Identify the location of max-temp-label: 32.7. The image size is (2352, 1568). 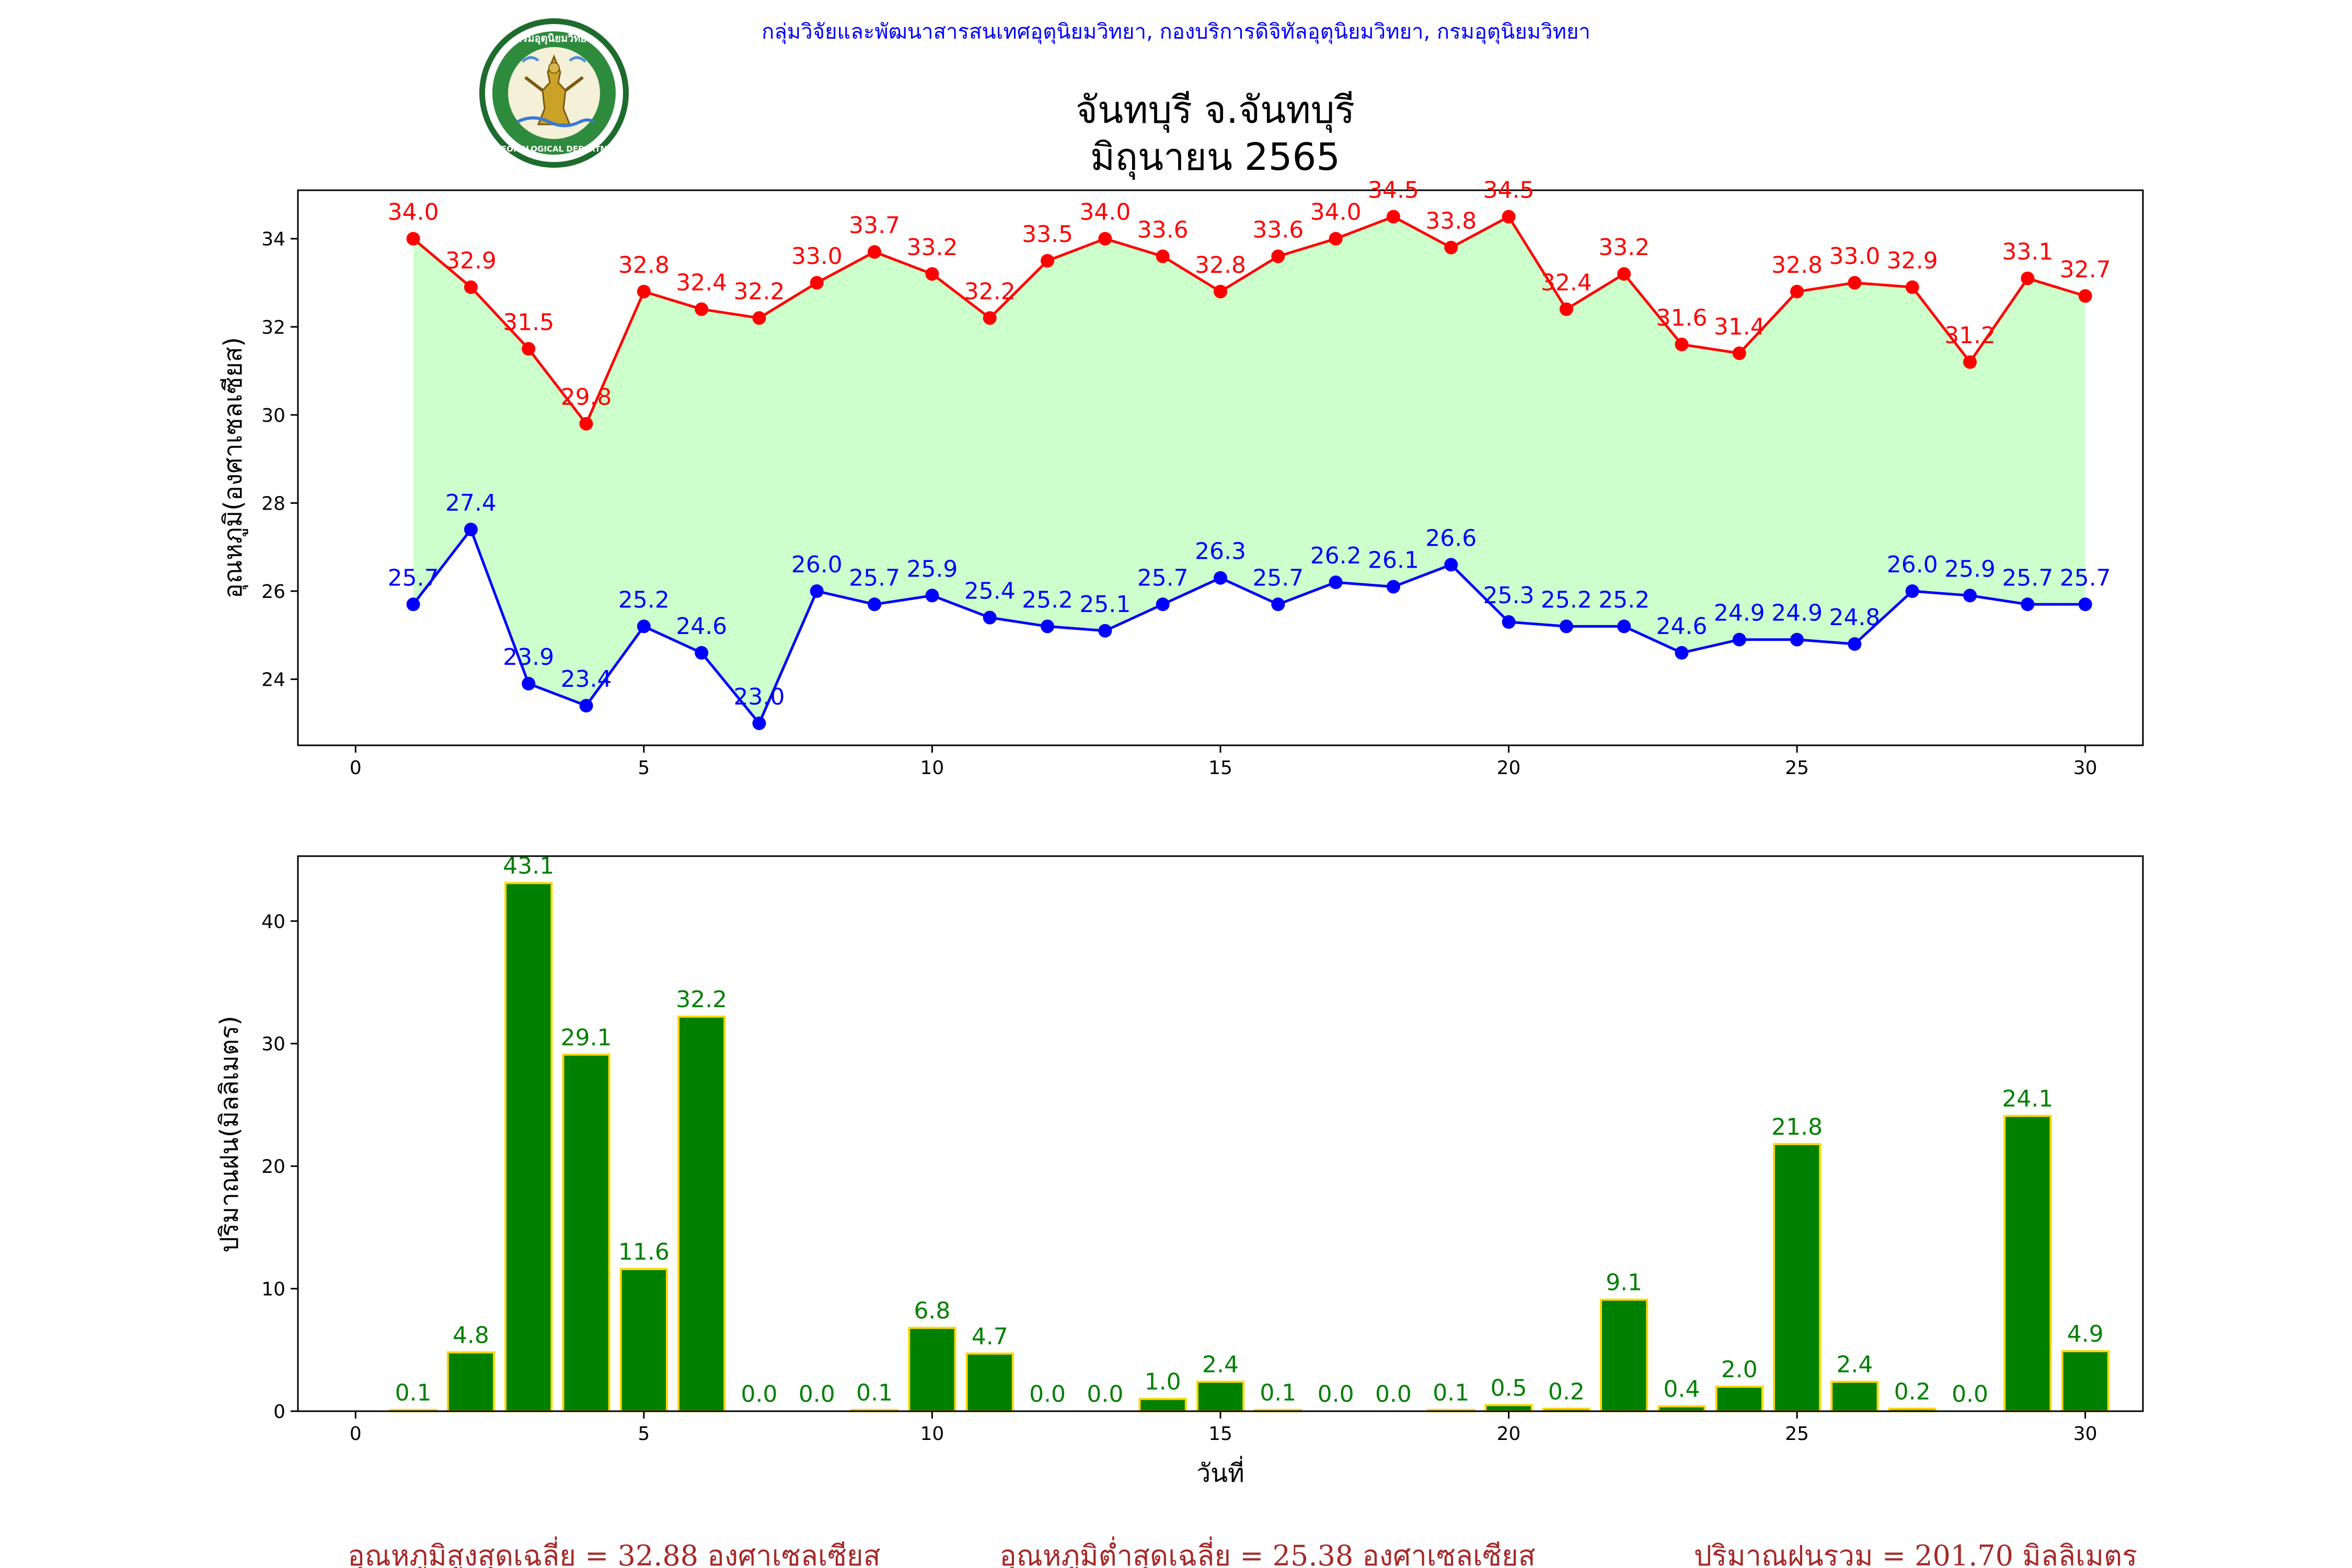
(2085, 269).